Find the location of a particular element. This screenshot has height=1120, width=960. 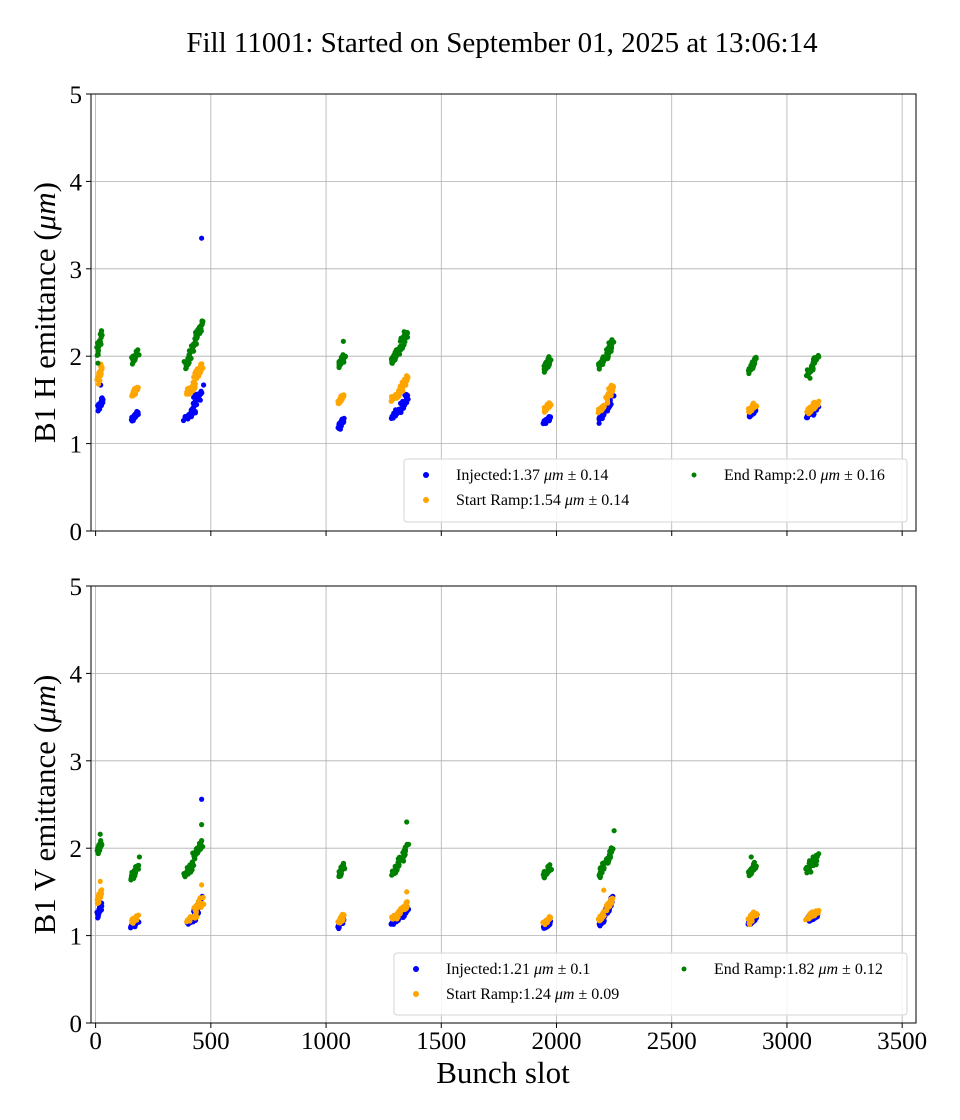

legend-label: End Ramp:1.82 μm ± 0.12 is located at coordinates (798, 969).